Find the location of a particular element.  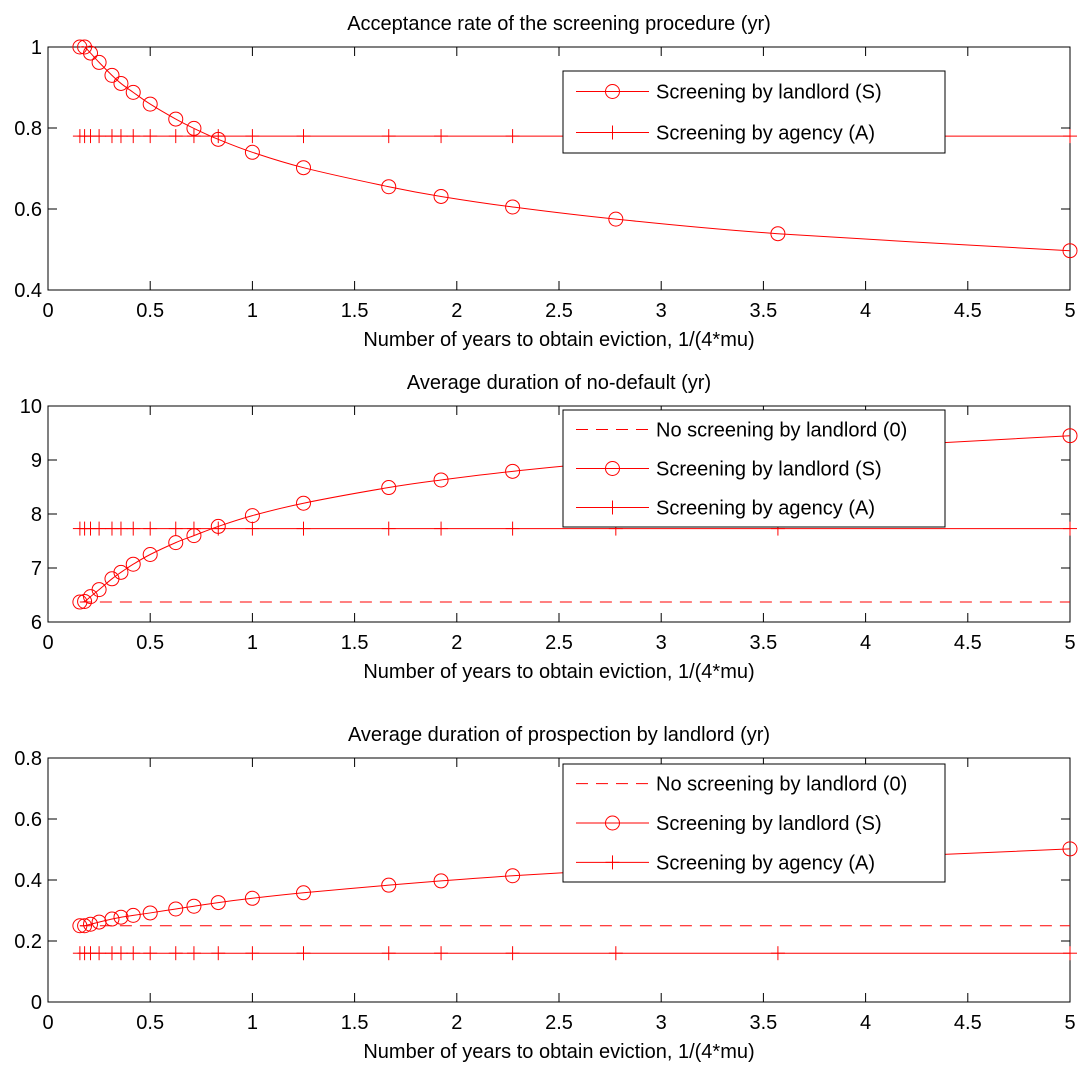

y-tick-label: 6 is located at coordinates (36, 623).